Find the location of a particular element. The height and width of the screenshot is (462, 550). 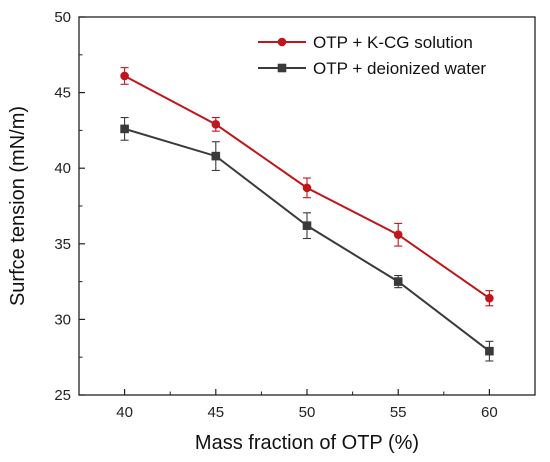

legend-label: OTP + deionized water is located at coordinates (399, 68).